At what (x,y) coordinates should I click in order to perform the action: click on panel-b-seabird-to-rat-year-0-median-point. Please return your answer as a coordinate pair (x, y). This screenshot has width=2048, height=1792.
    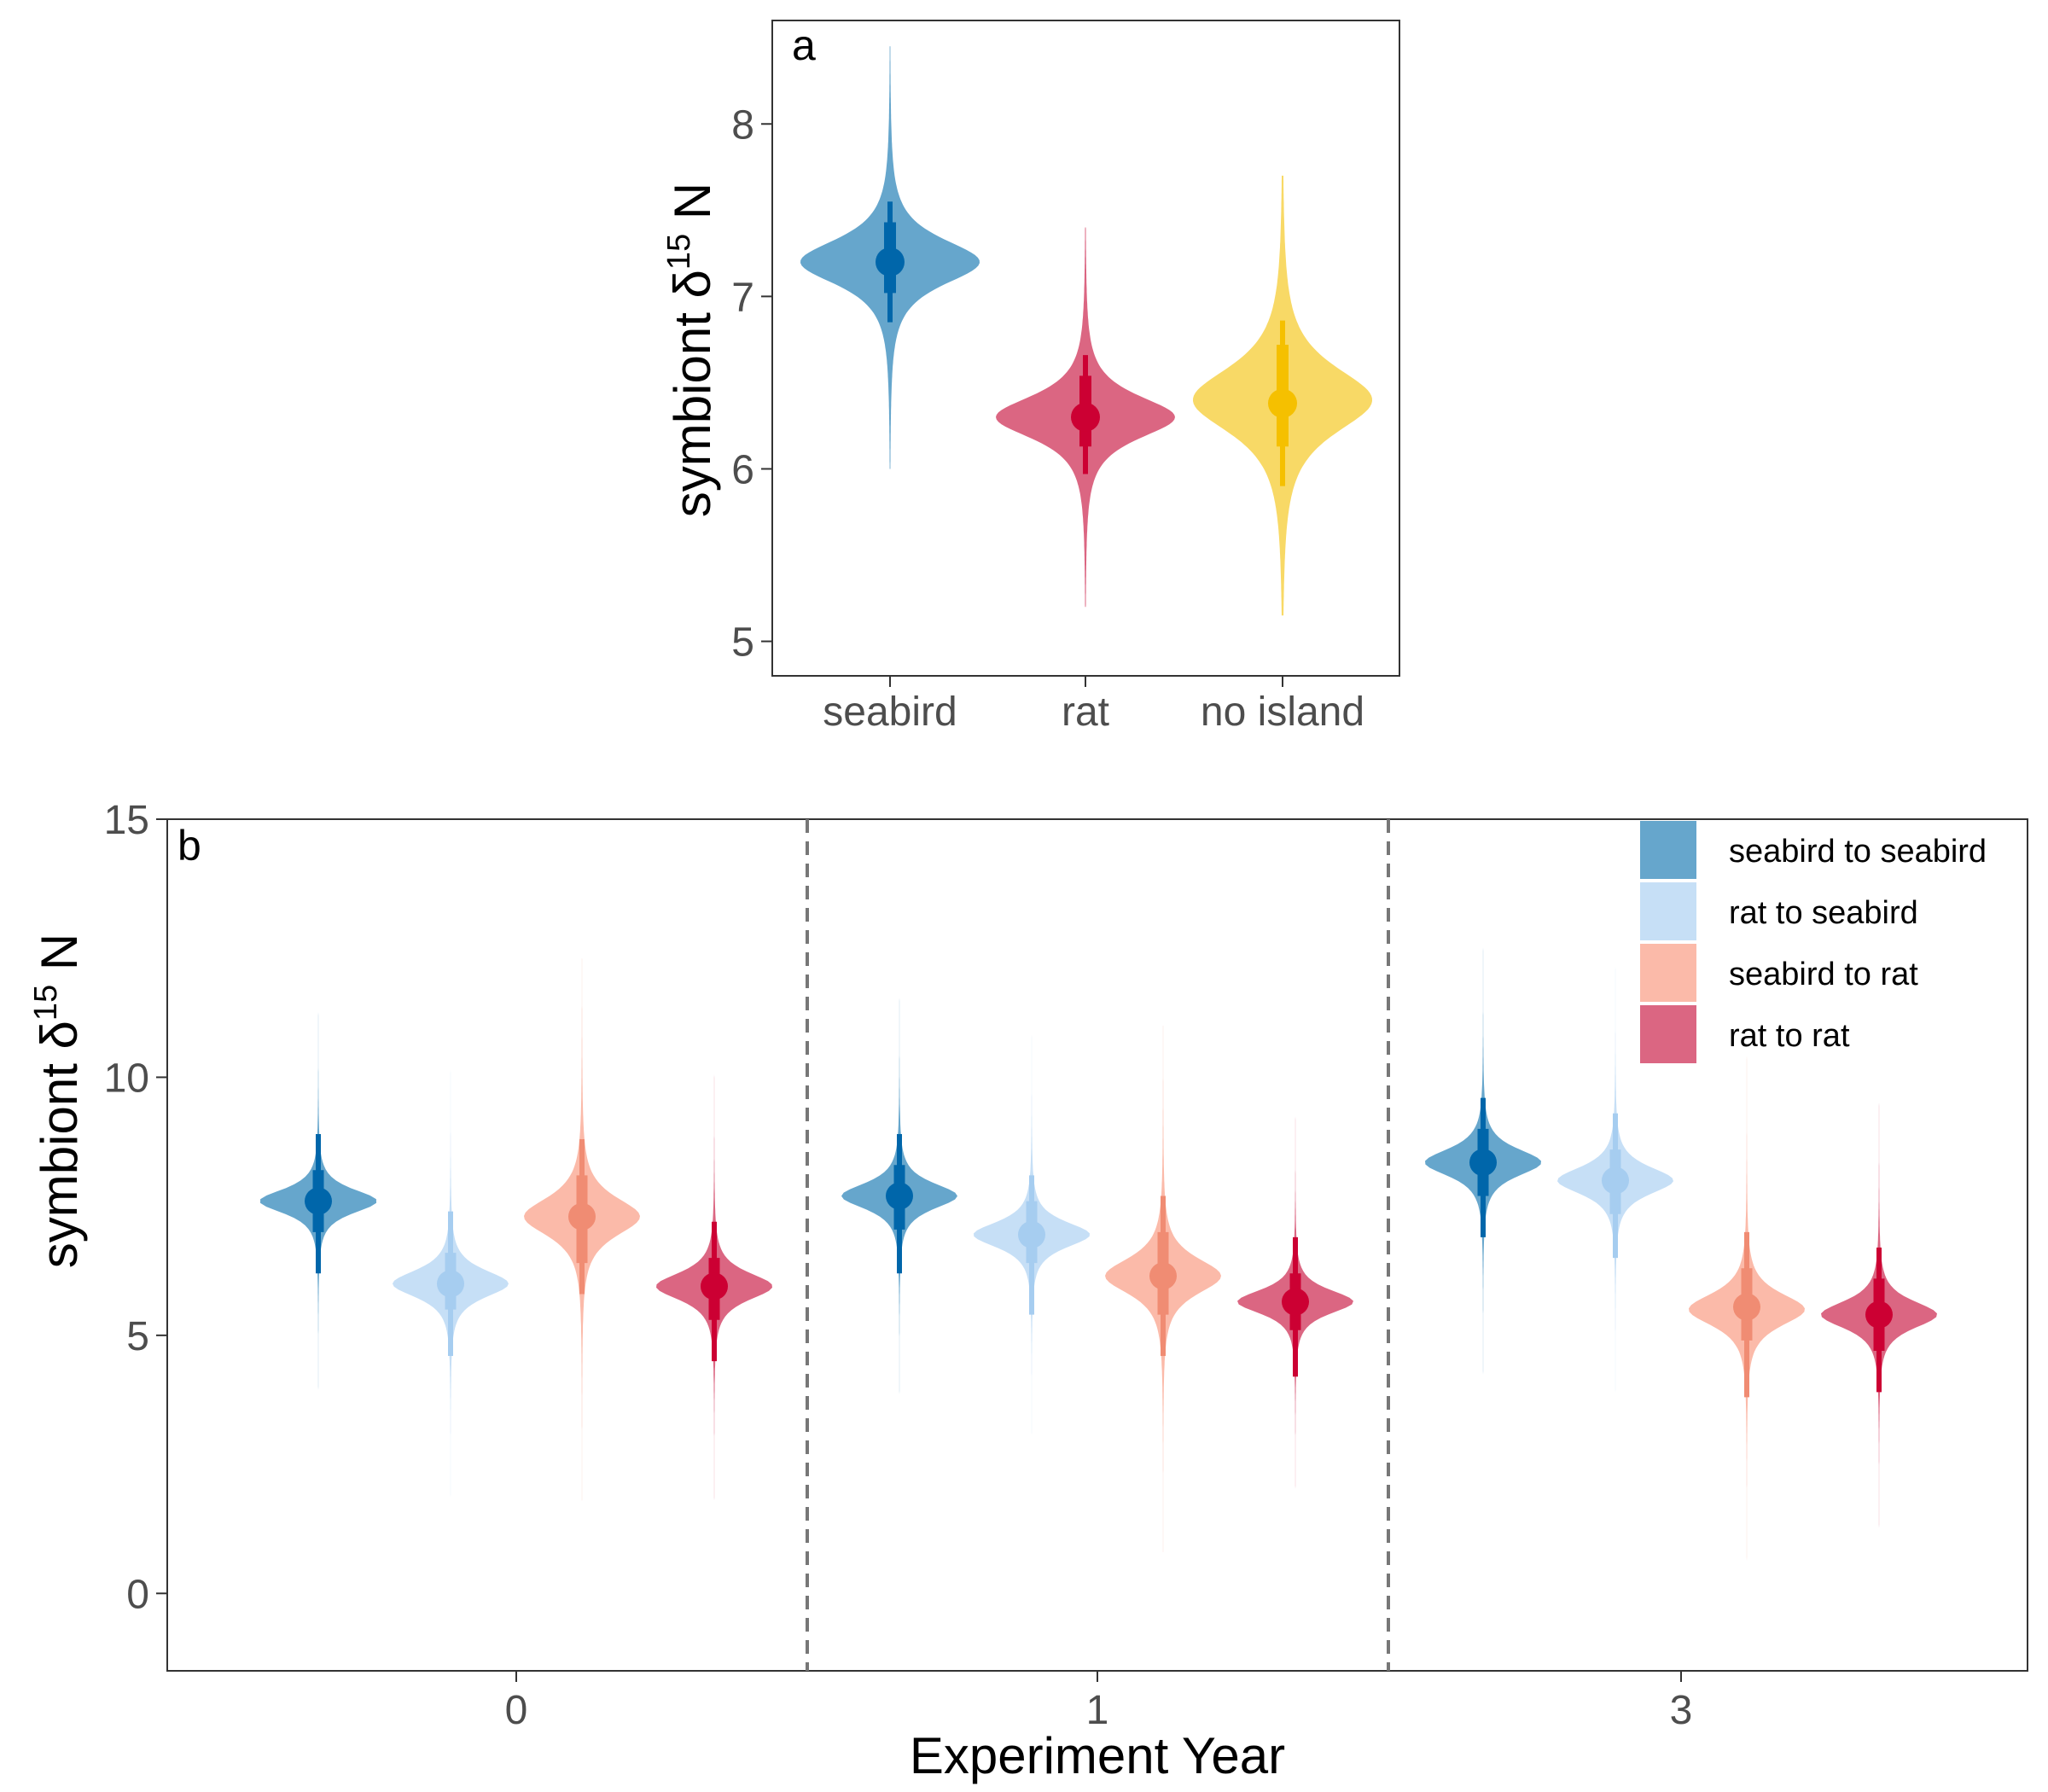
    Looking at the image, I should click on (582, 1216).